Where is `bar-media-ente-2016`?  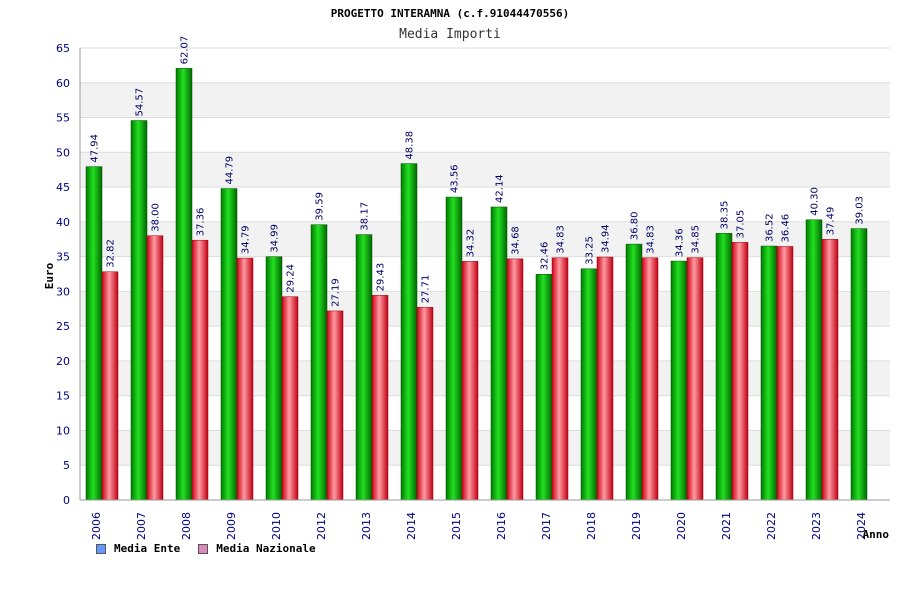
bar-media-ente-2016 is located at coordinates (499, 353).